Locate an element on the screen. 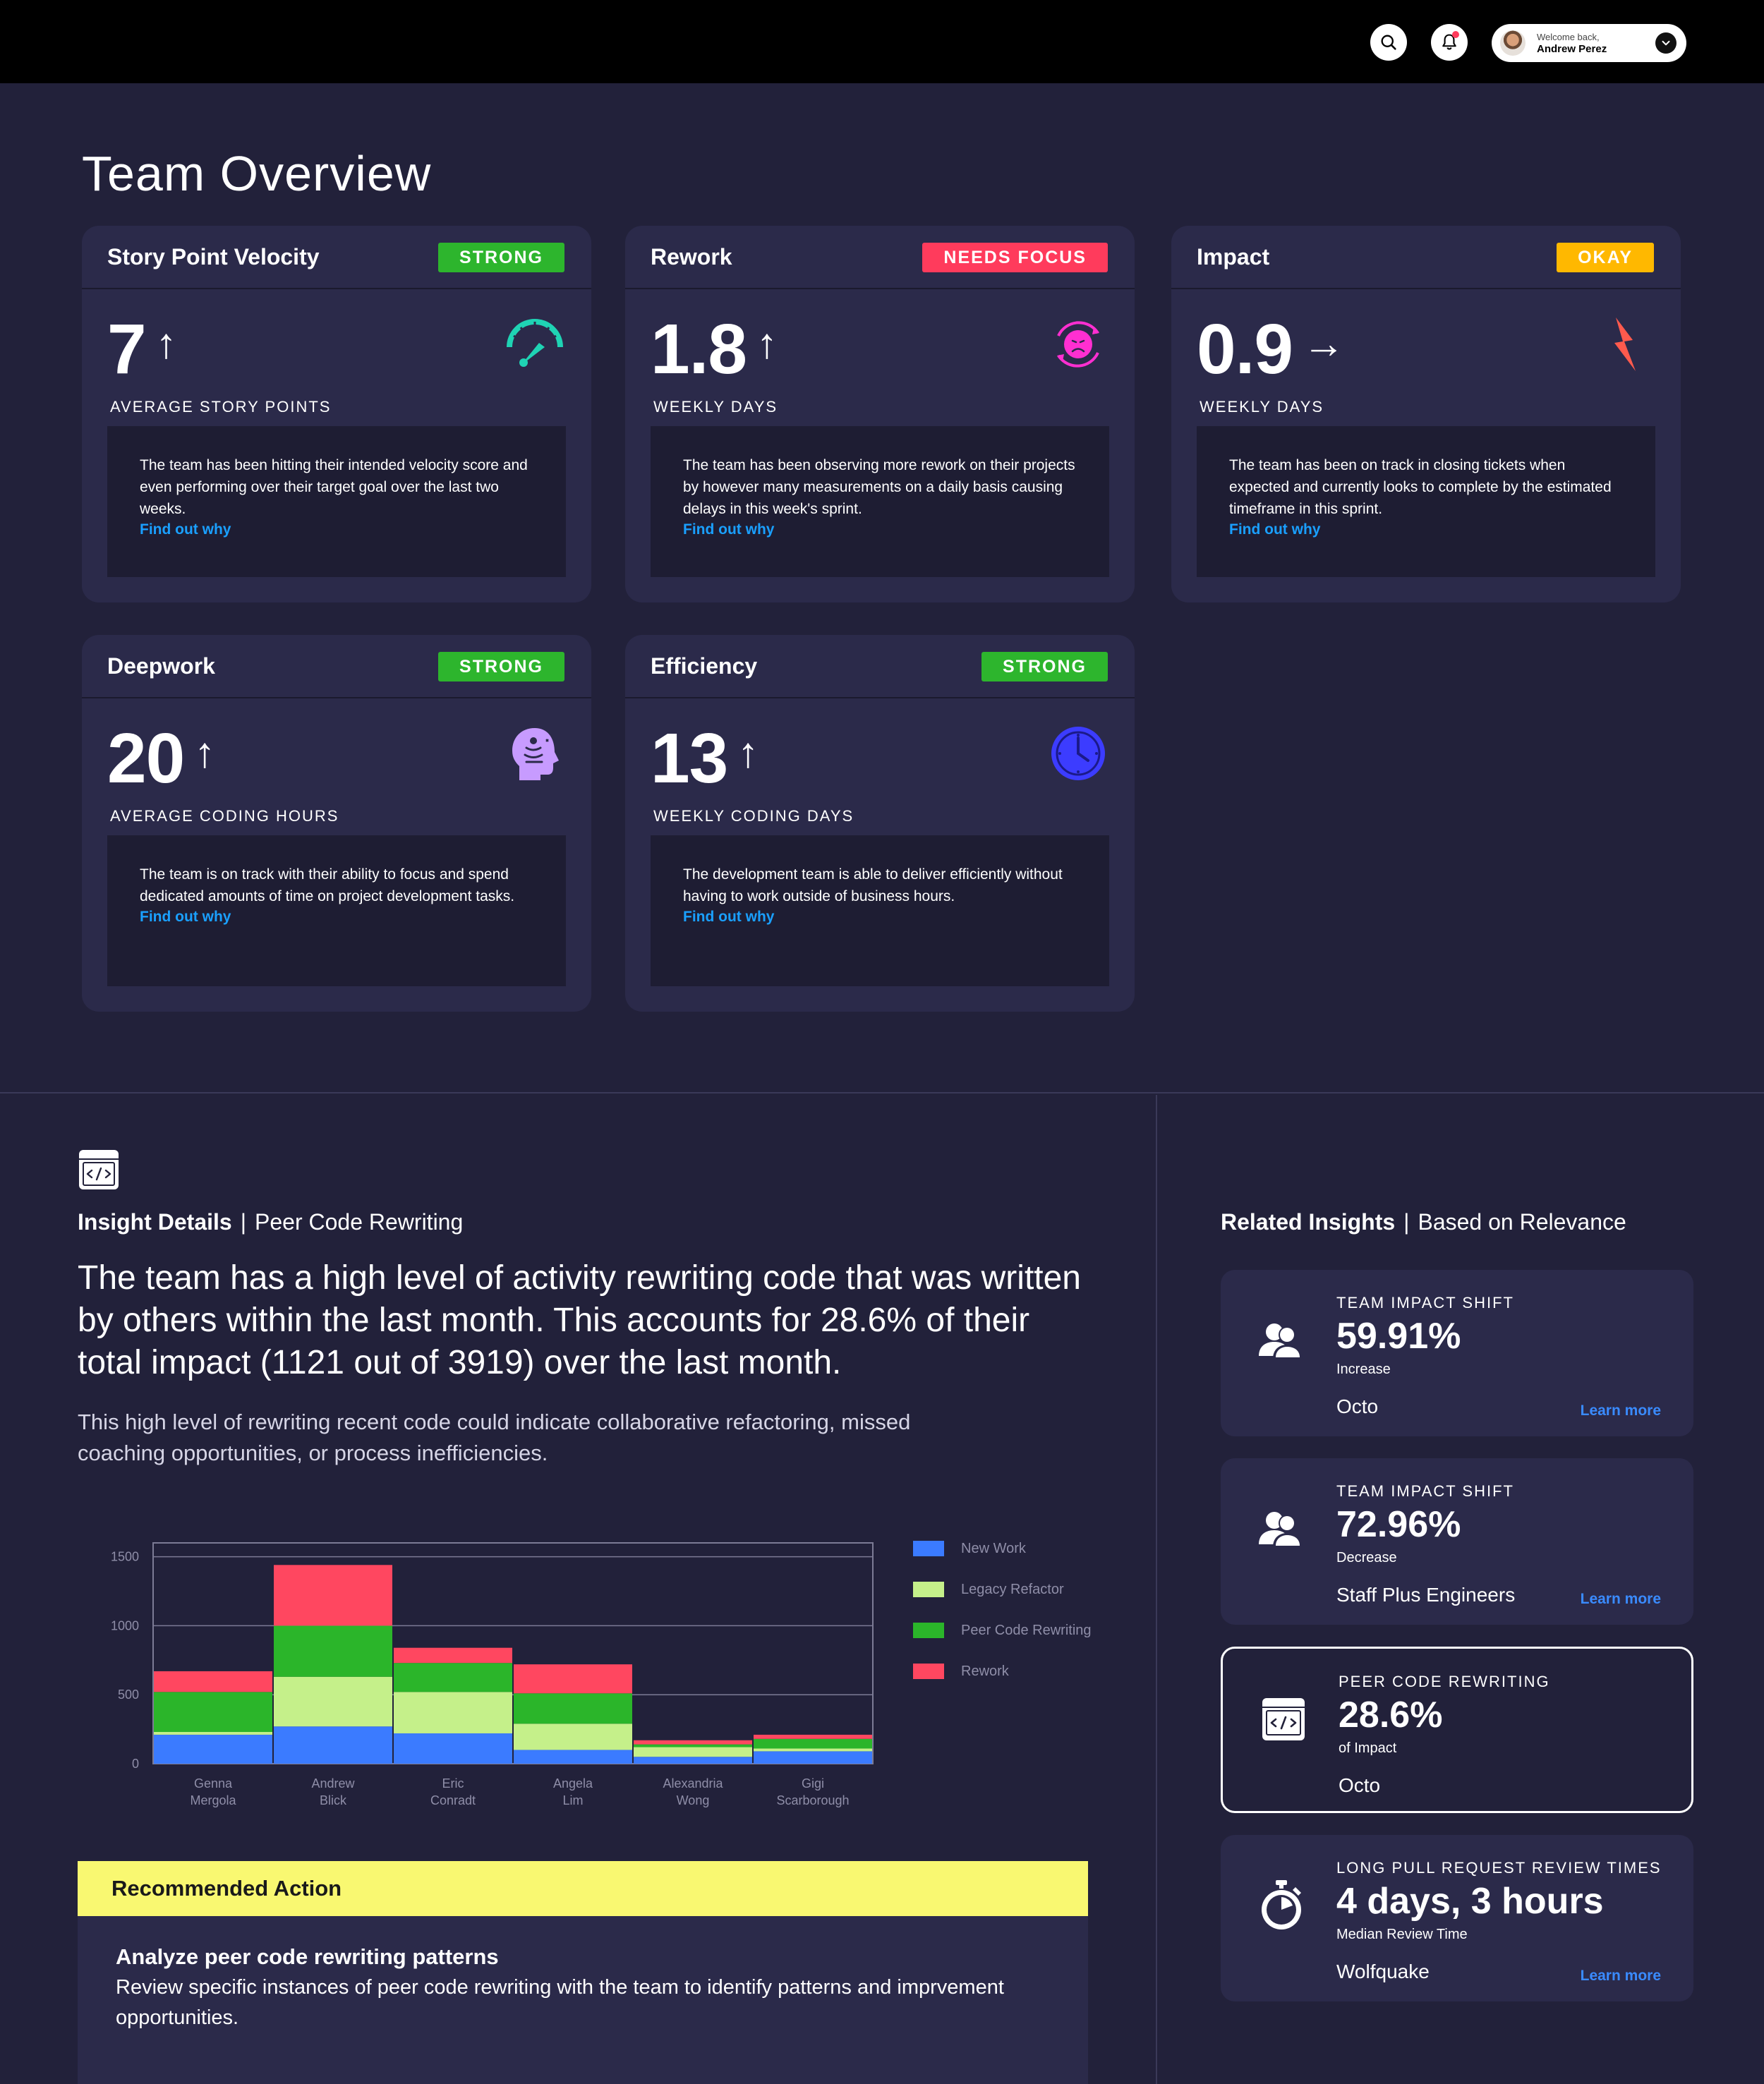 The width and height of the screenshot is (1764, 2084). insight-subtext: Increase is located at coordinates (1363, 1369).